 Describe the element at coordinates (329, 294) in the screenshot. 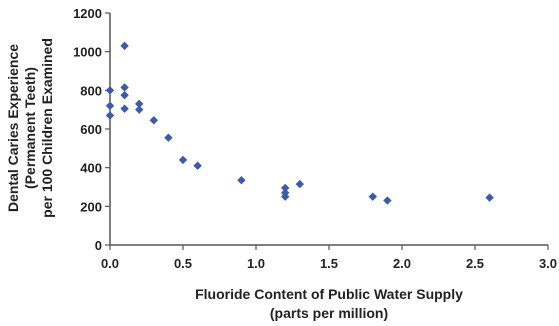

I see `x-axis-title-line-1: Fluoride Content of Public Water Supply` at that location.